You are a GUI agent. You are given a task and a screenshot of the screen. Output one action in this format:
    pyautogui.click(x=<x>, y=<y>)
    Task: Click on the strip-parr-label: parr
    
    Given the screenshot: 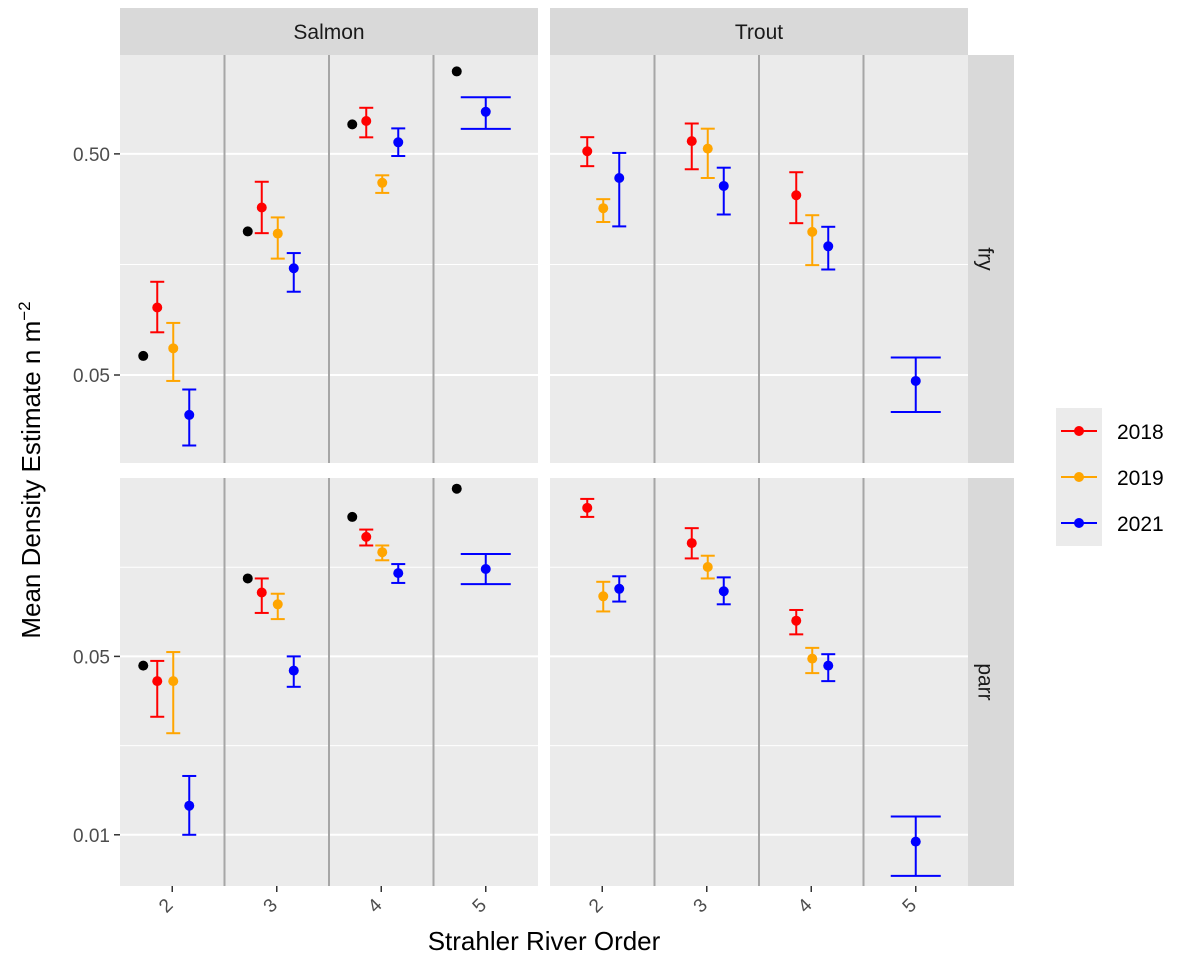 What is the action you would take?
    pyautogui.click(x=984, y=681)
    